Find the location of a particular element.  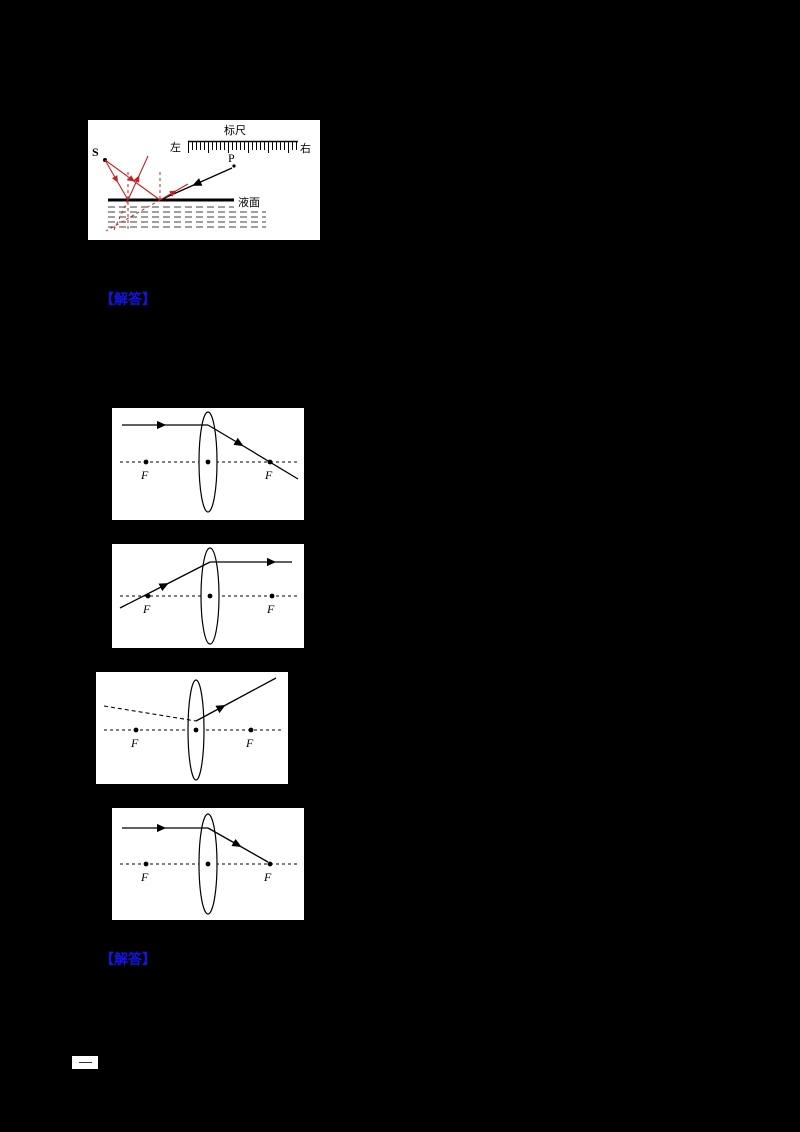

point-s-label: S is located at coordinates (95, 152).